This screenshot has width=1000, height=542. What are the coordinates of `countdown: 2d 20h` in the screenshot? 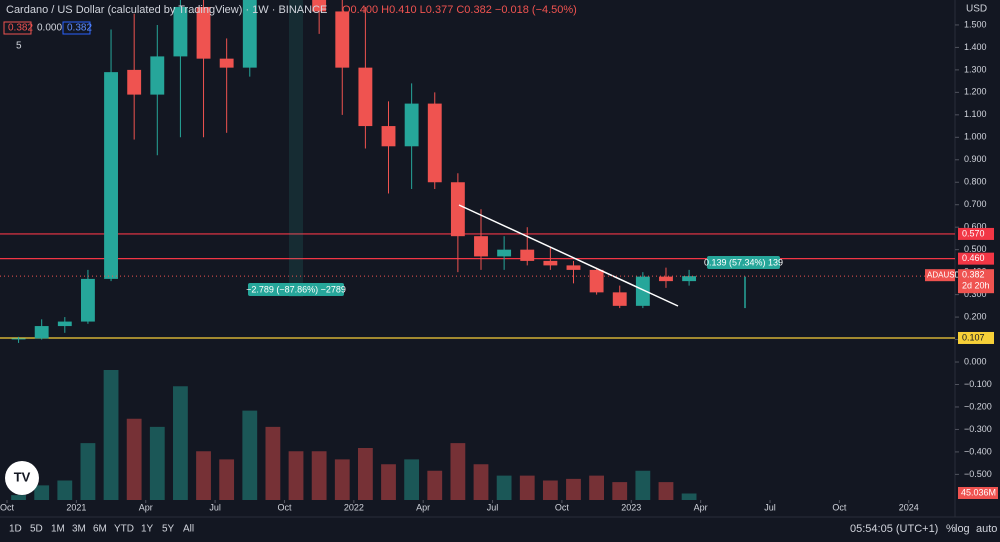 It's located at (976, 286).